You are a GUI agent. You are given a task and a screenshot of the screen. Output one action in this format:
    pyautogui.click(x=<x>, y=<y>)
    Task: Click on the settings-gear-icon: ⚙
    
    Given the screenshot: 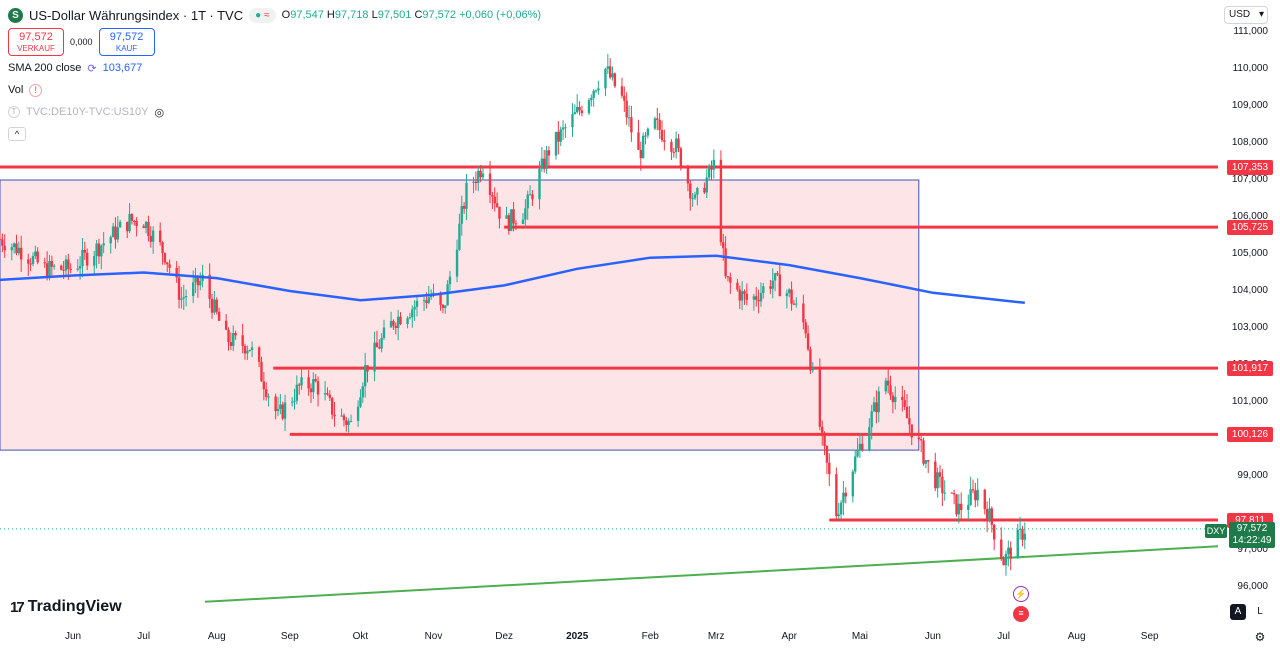 What is the action you would take?
    pyautogui.click(x=1260, y=637)
    